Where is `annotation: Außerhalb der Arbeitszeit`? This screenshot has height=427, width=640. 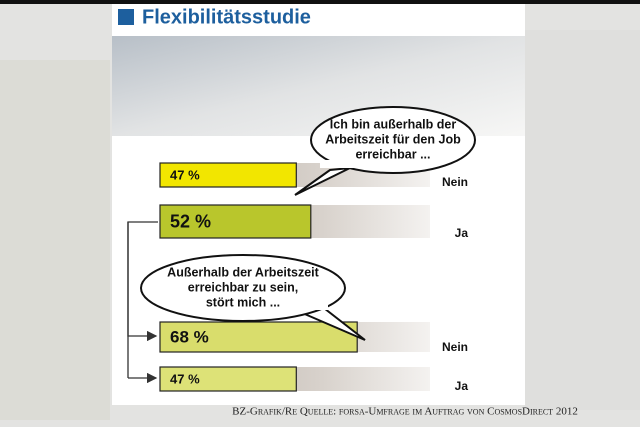 annotation: Außerhalb der Arbeitszeit is located at coordinates (243, 272).